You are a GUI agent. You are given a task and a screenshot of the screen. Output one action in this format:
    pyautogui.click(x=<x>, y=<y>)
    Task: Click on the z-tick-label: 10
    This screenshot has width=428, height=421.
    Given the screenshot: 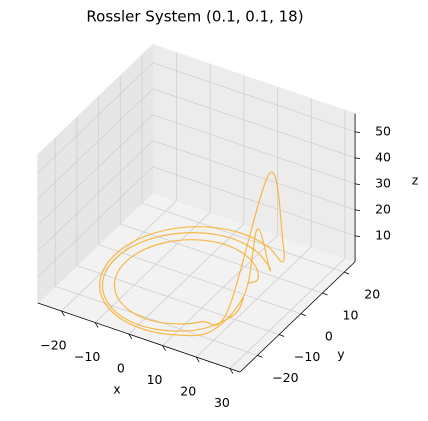 What is the action you would take?
    pyautogui.click(x=383, y=234)
    